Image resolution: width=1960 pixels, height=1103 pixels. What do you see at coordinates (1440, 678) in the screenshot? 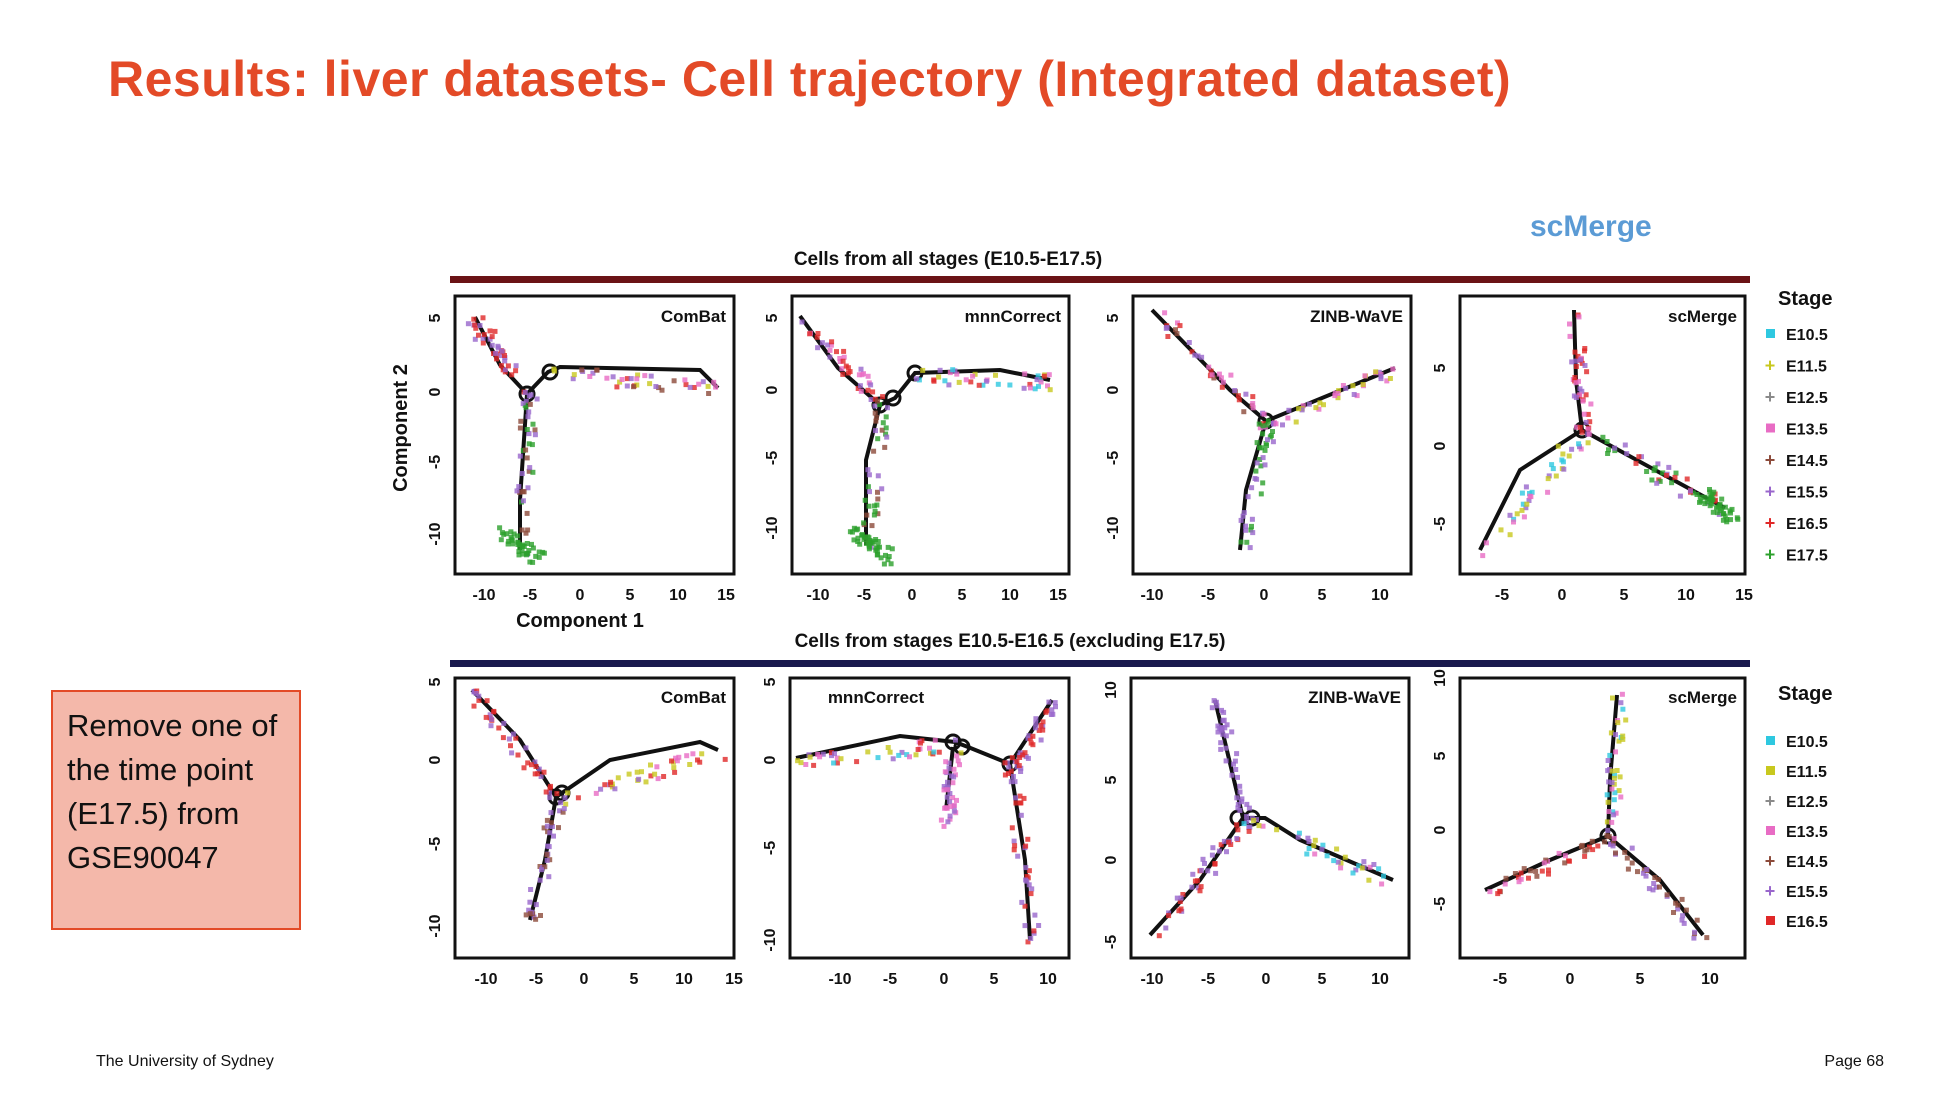
I see `y-tick: 10` at bounding box center [1440, 678].